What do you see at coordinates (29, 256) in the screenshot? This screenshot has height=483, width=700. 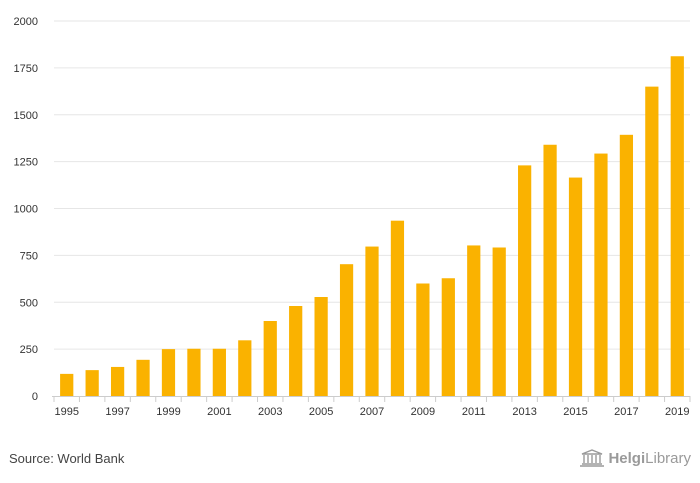 I see `y-tick-label: 750` at bounding box center [29, 256].